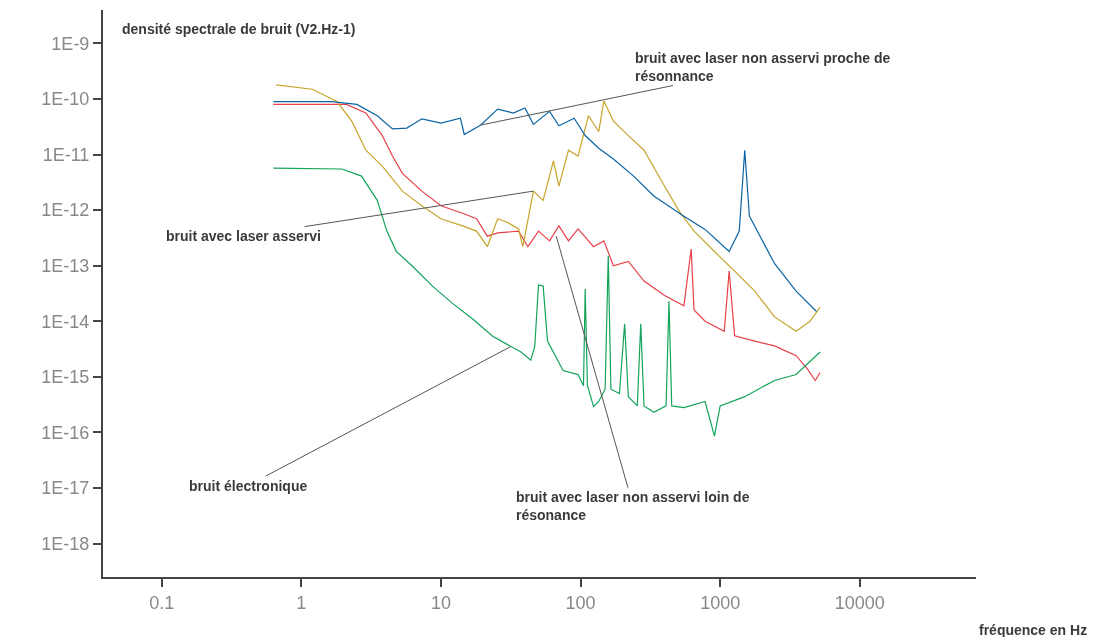 The height and width of the screenshot is (637, 1101). What do you see at coordinates (70, 43) in the screenshot?
I see `y-tick-label: 1E-9` at bounding box center [70, 43].